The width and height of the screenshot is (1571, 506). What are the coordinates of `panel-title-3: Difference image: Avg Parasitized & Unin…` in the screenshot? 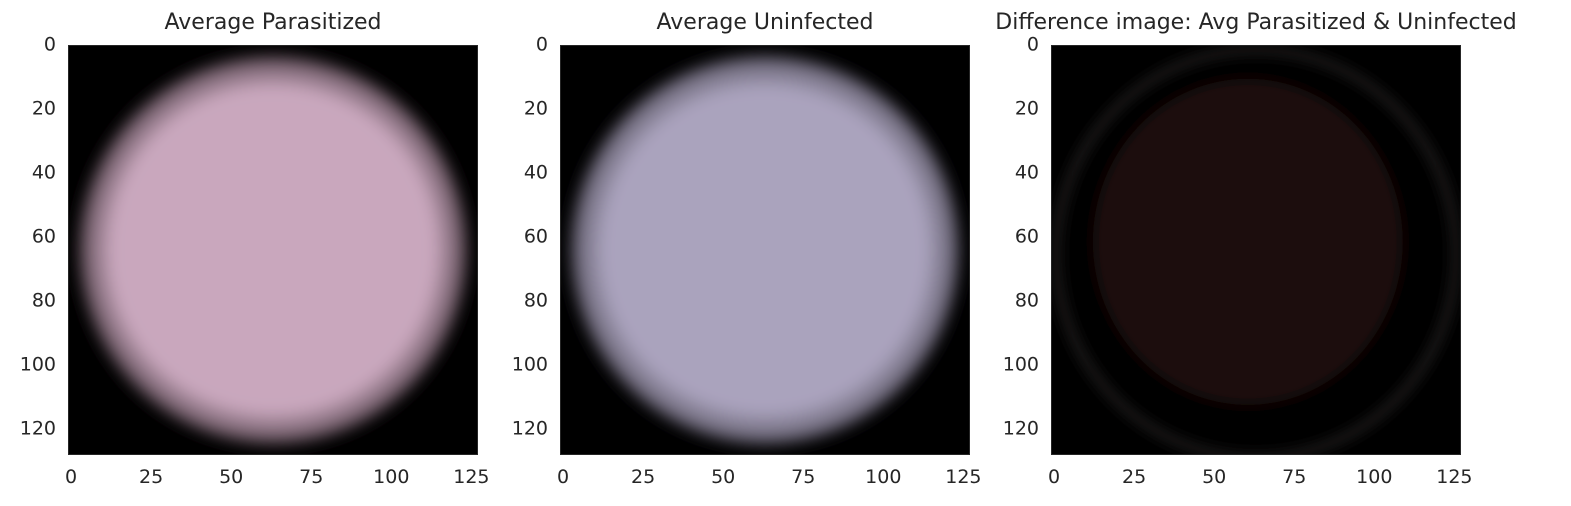 It's located at (1256, 22).